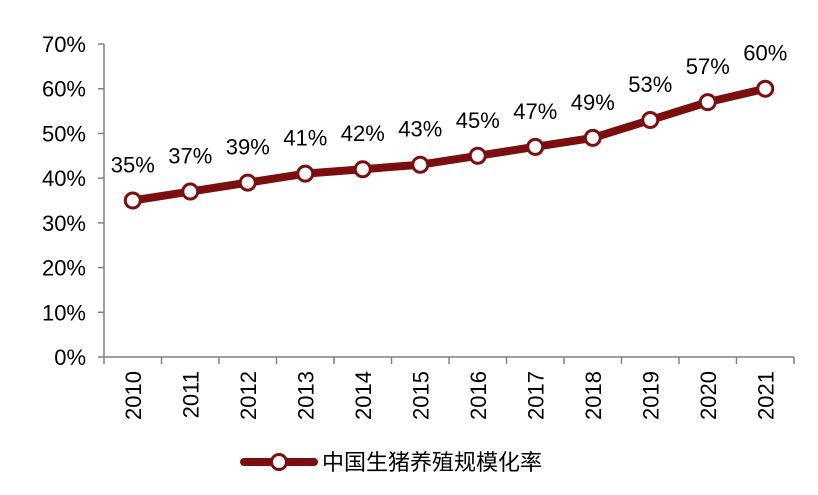 The width and height of the screenshot is (818, 495). What do you see at coordinates (64, 312) in the screenshot?
I see `y-tick-label: 10%` at bounding box center [64, 312].